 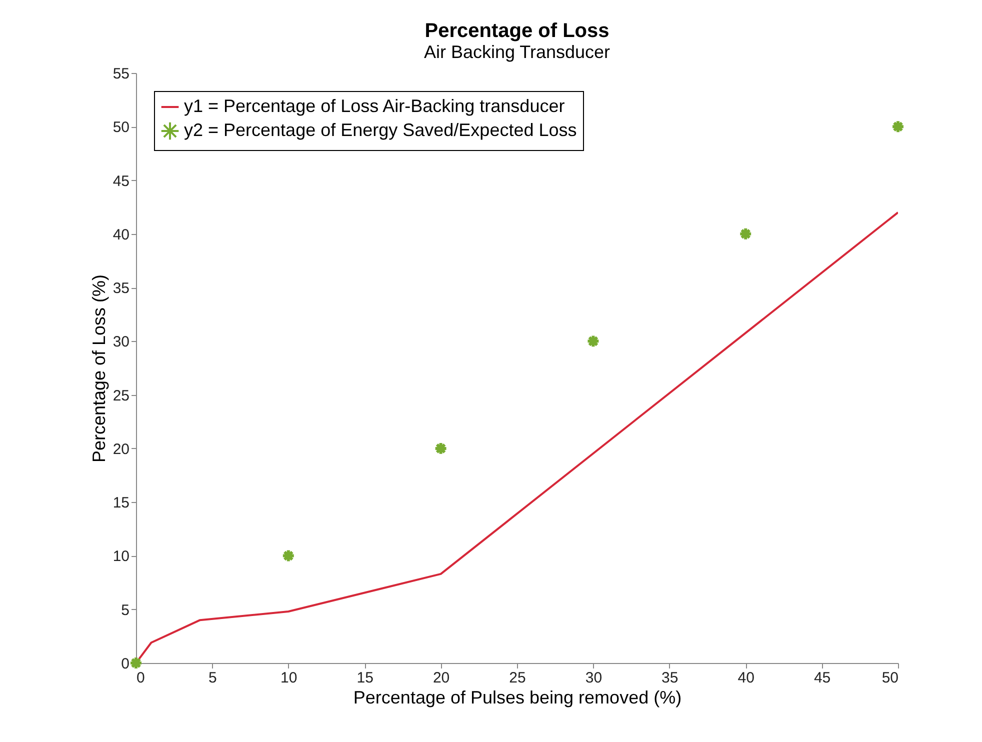 What do you see at coordinates (121, 235) in the screenshot?
I see `y-tick-label: 40` at bounding box center [121, 235].